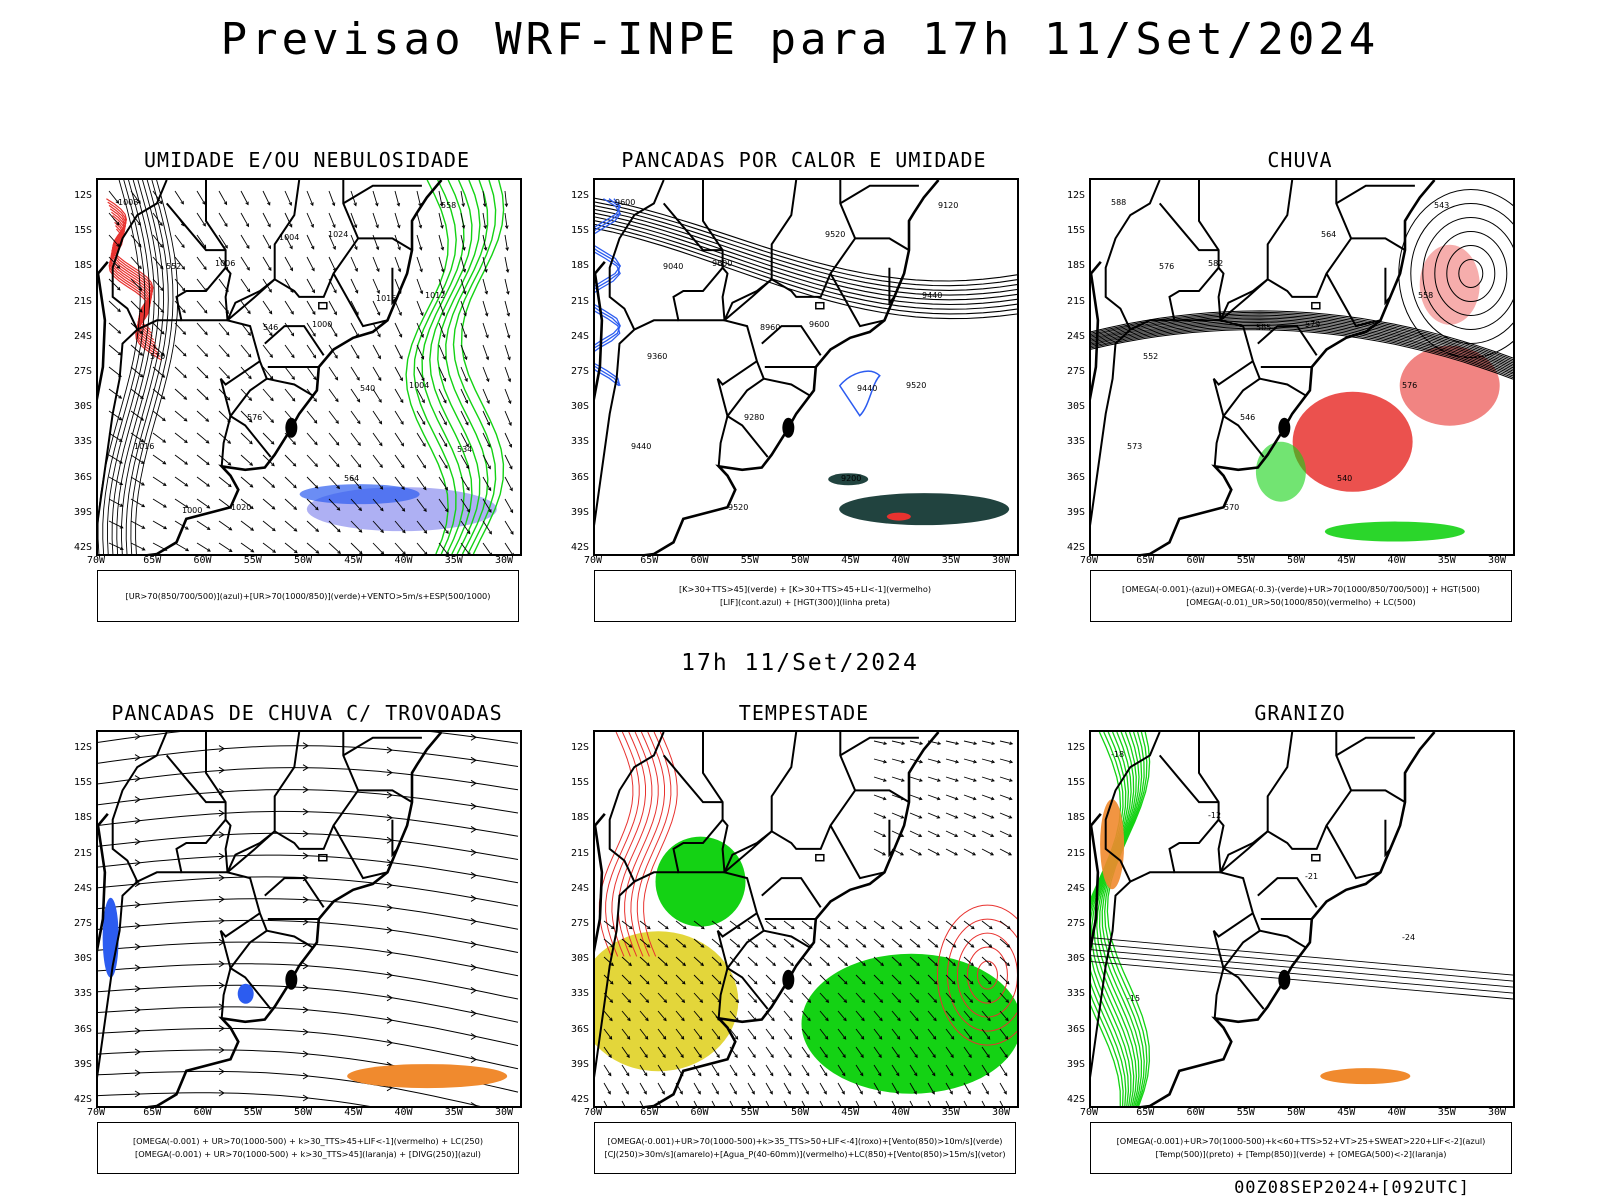 This screenshot has width=1600, height=1200. I want to click on page-title: Previsao WRF-INPE para 17h 11/Set/2024, so click(800, 39).